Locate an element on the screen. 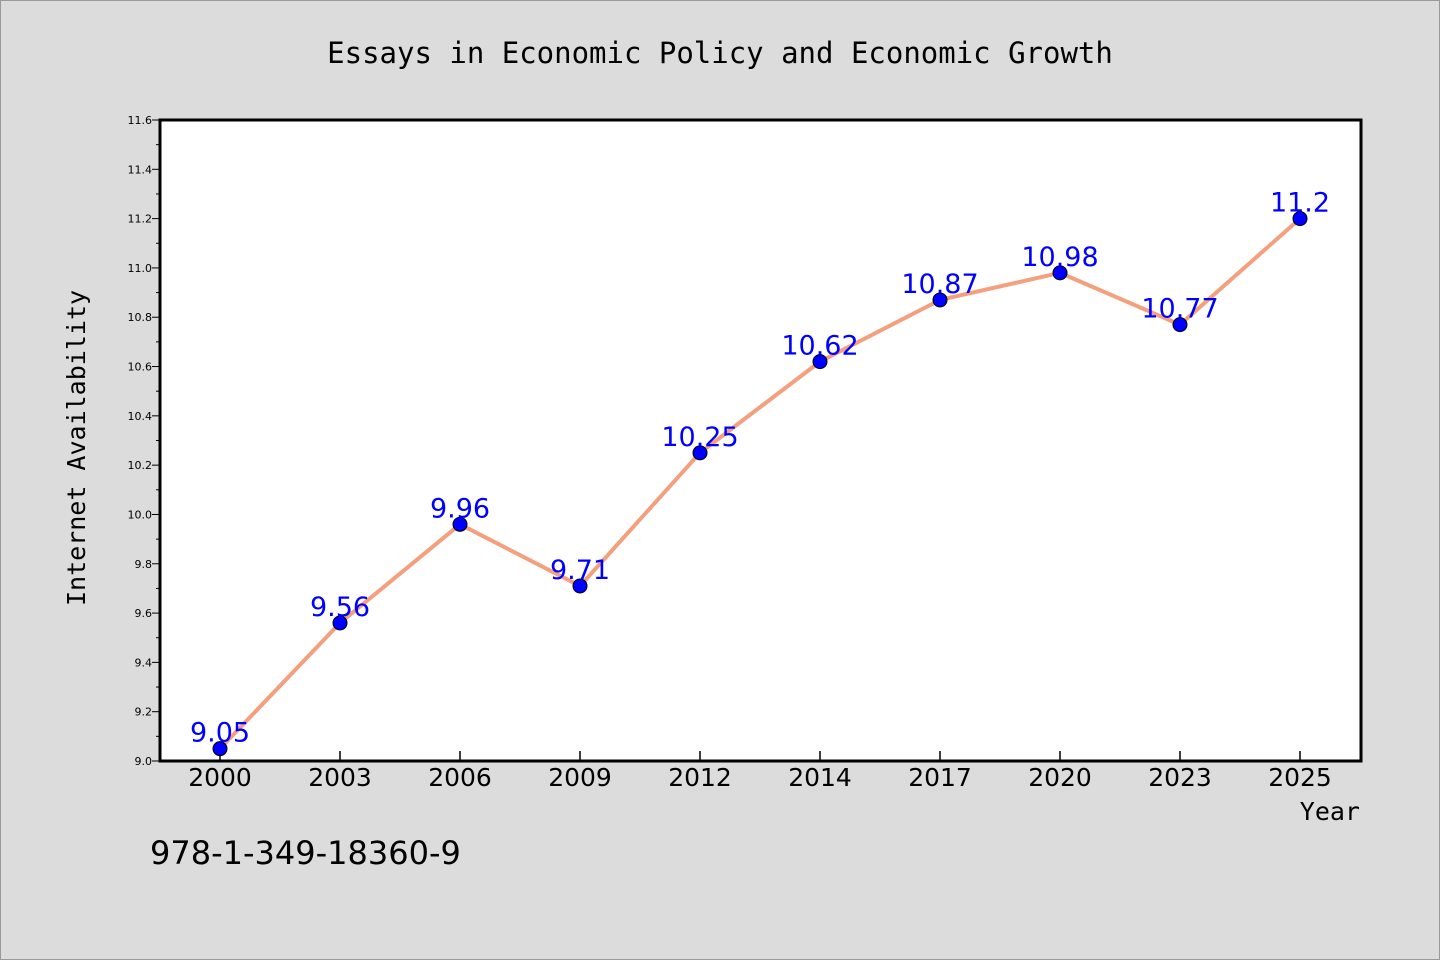 This screenshot has width=1440, height=960. data-label: 11.2 is located at coordinates (1300, 203).